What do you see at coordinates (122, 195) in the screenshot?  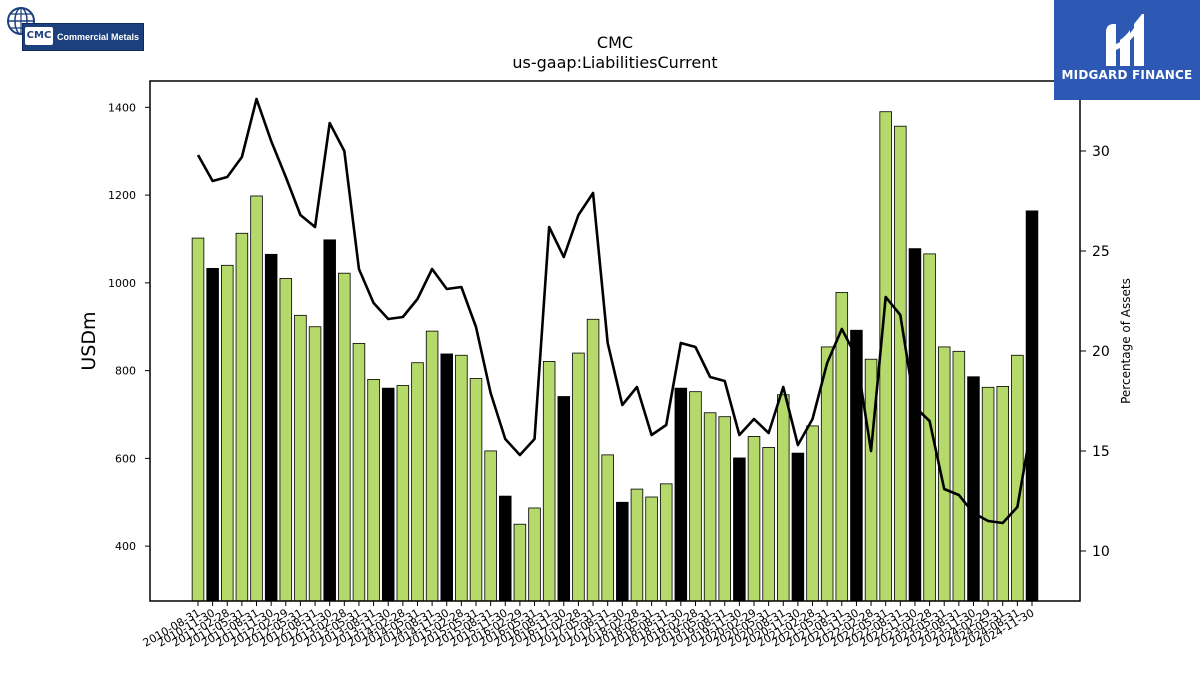 I see `y-tick-label: 1200` at bounding box center [122, 195].